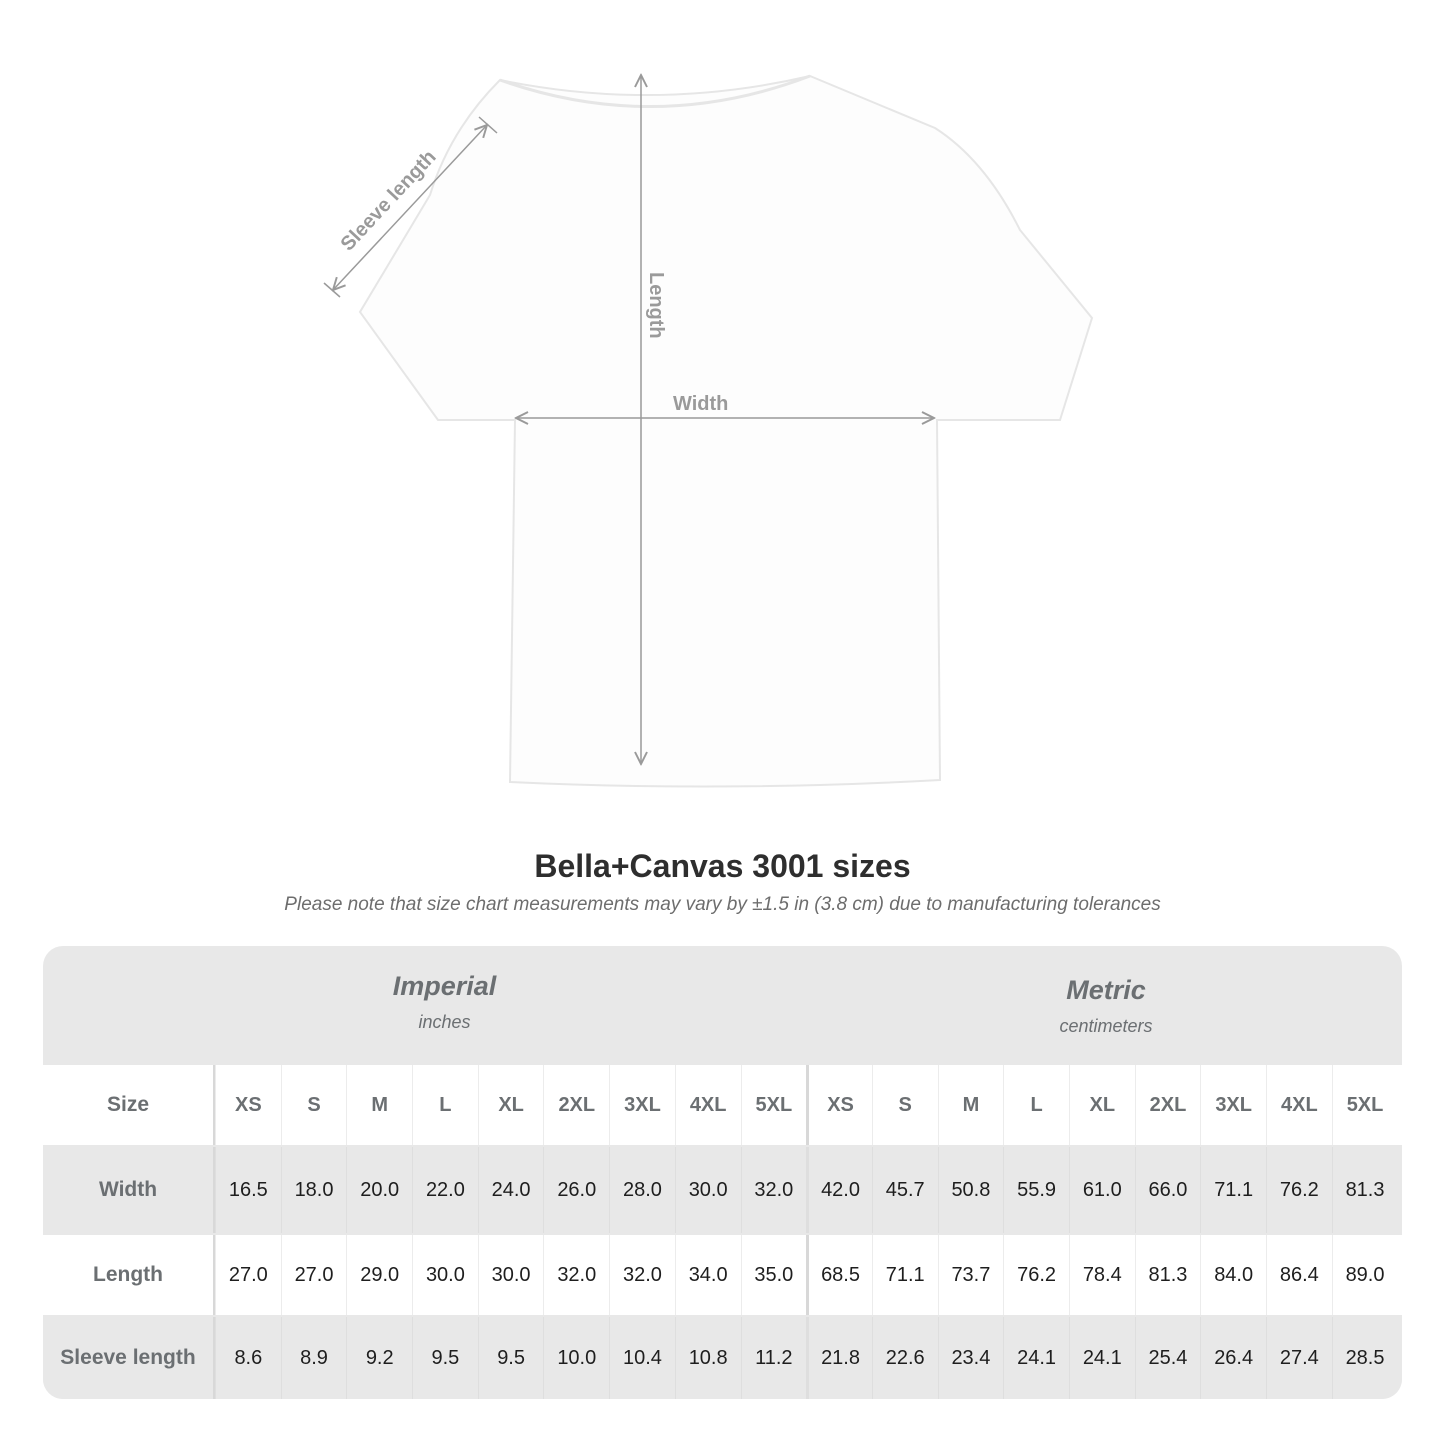  Describe the element at coordinates (129, 1105) in the screenshot. I see `row-label: Size` at that location.